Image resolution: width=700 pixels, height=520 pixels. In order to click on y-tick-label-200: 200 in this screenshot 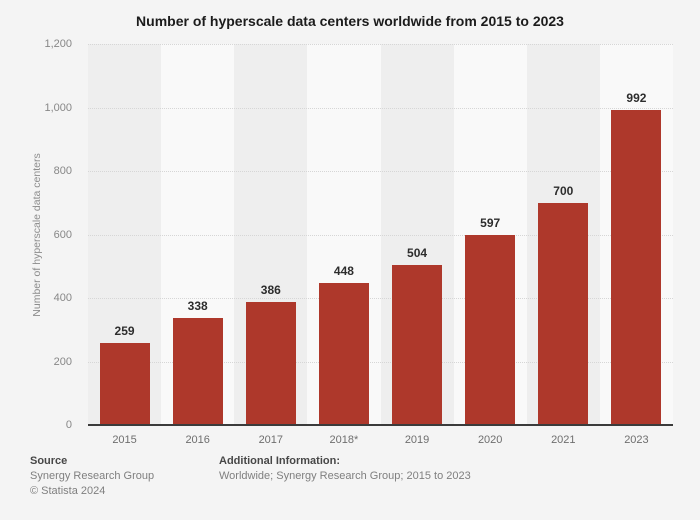, I will do `click(62, 361)`.